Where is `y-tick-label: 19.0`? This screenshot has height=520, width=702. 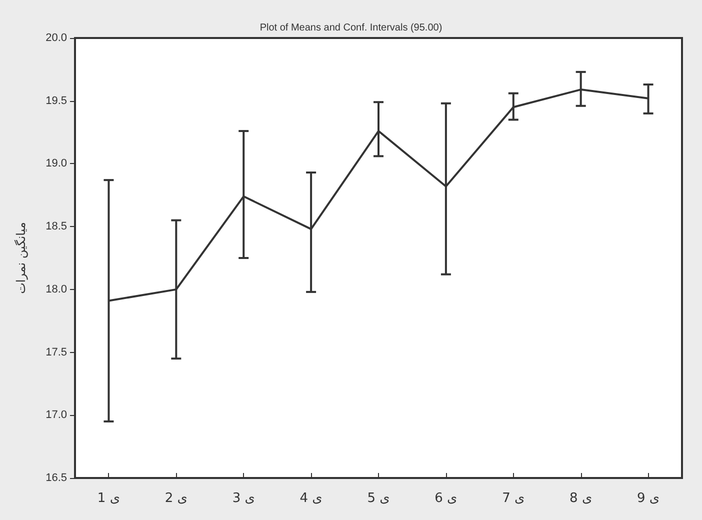 y-tick-label: 19.0 is located at coordinates (56, 164).